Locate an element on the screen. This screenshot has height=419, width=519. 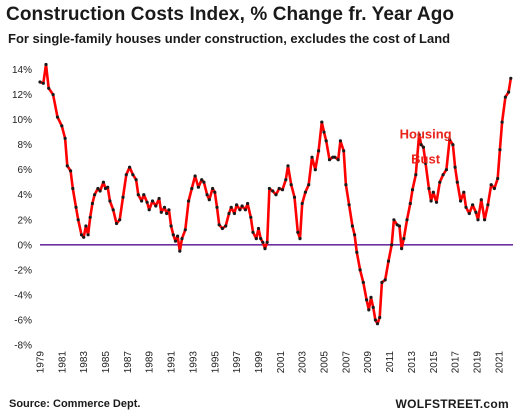
y-tick-label: 6% is located at coordinates (25, 170).